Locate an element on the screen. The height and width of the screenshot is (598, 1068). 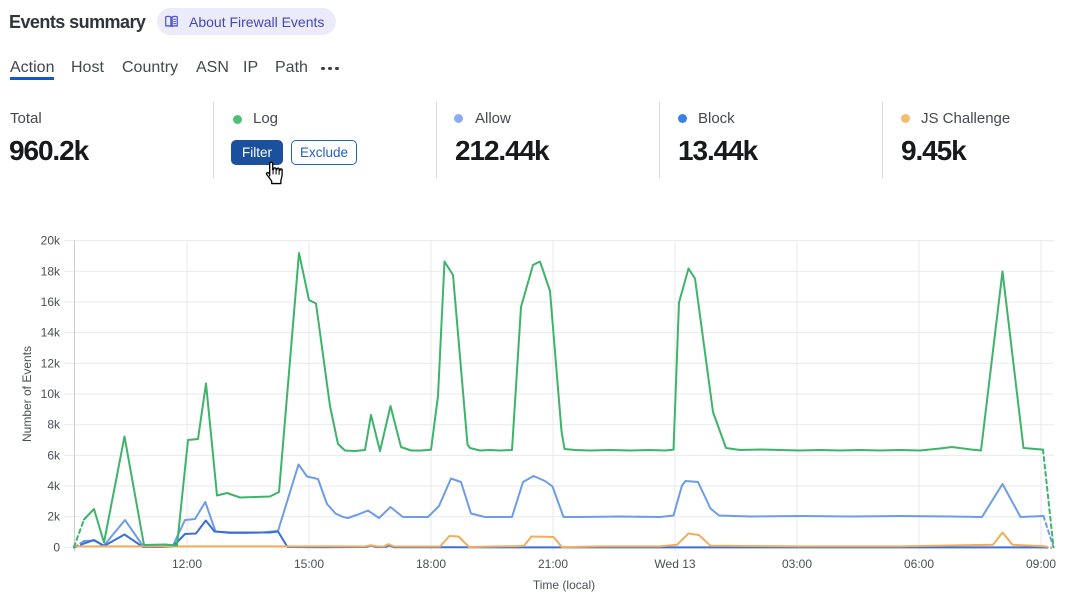
svg-text: 8k is located at coordinates (54, 425).